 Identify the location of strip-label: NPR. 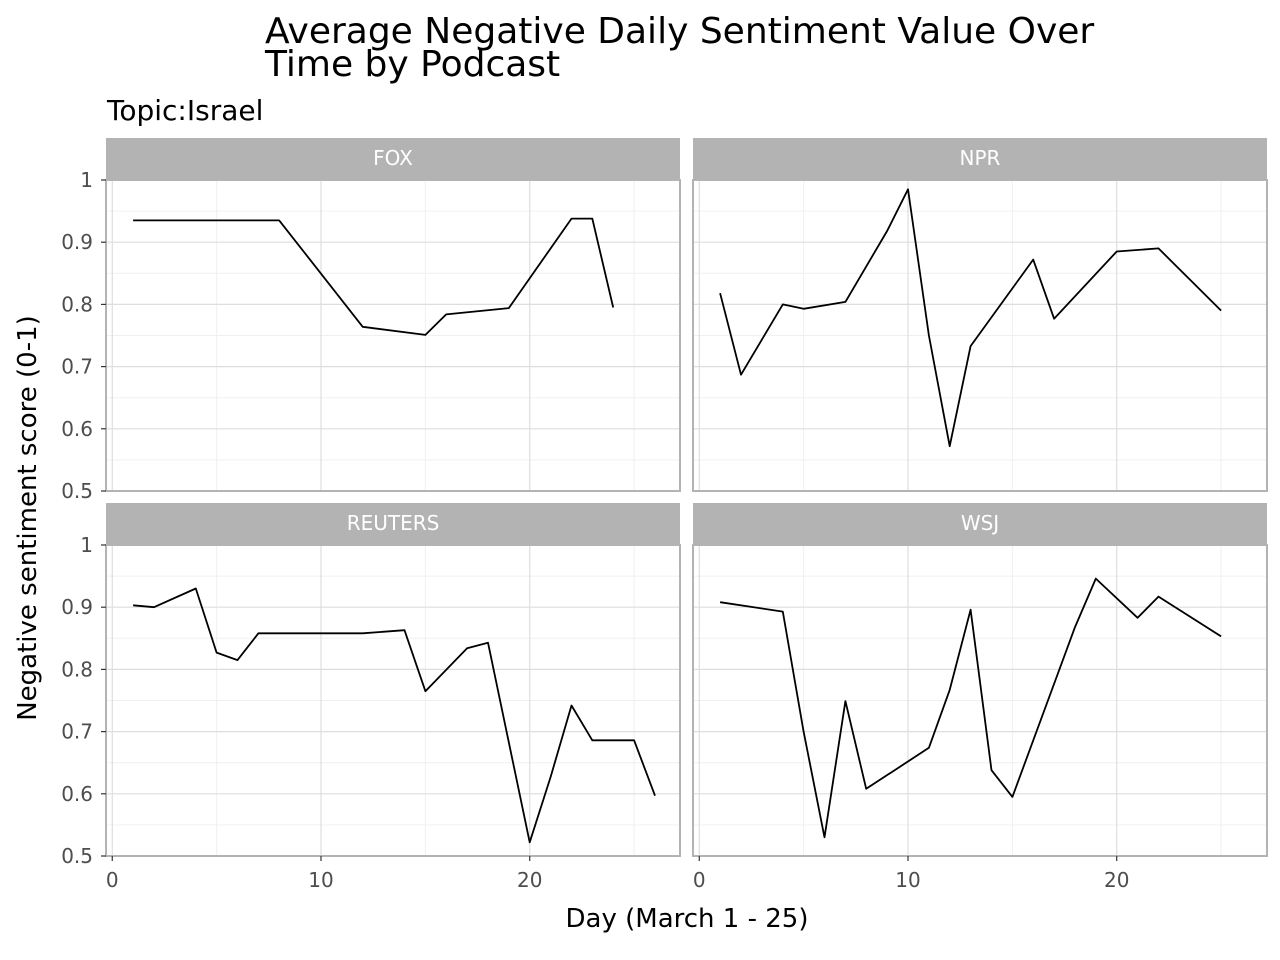
(980, 158).